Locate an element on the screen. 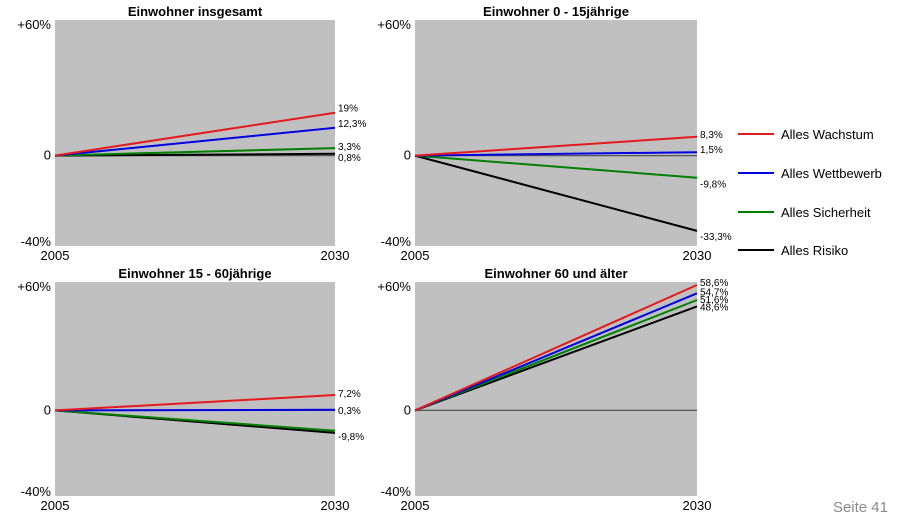 The image size is (908, 522). chart-1-label-alles-wettbewerb: 12,3% is located at coordinates (352, 124).